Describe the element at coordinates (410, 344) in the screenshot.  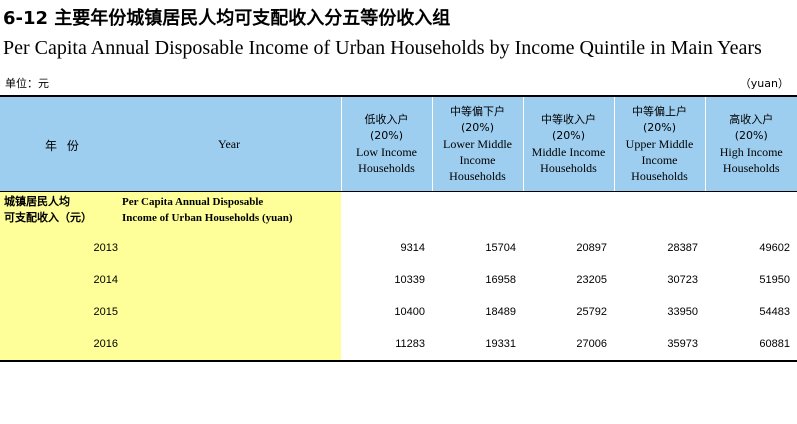
I see `value-cell: 11283` at that location.